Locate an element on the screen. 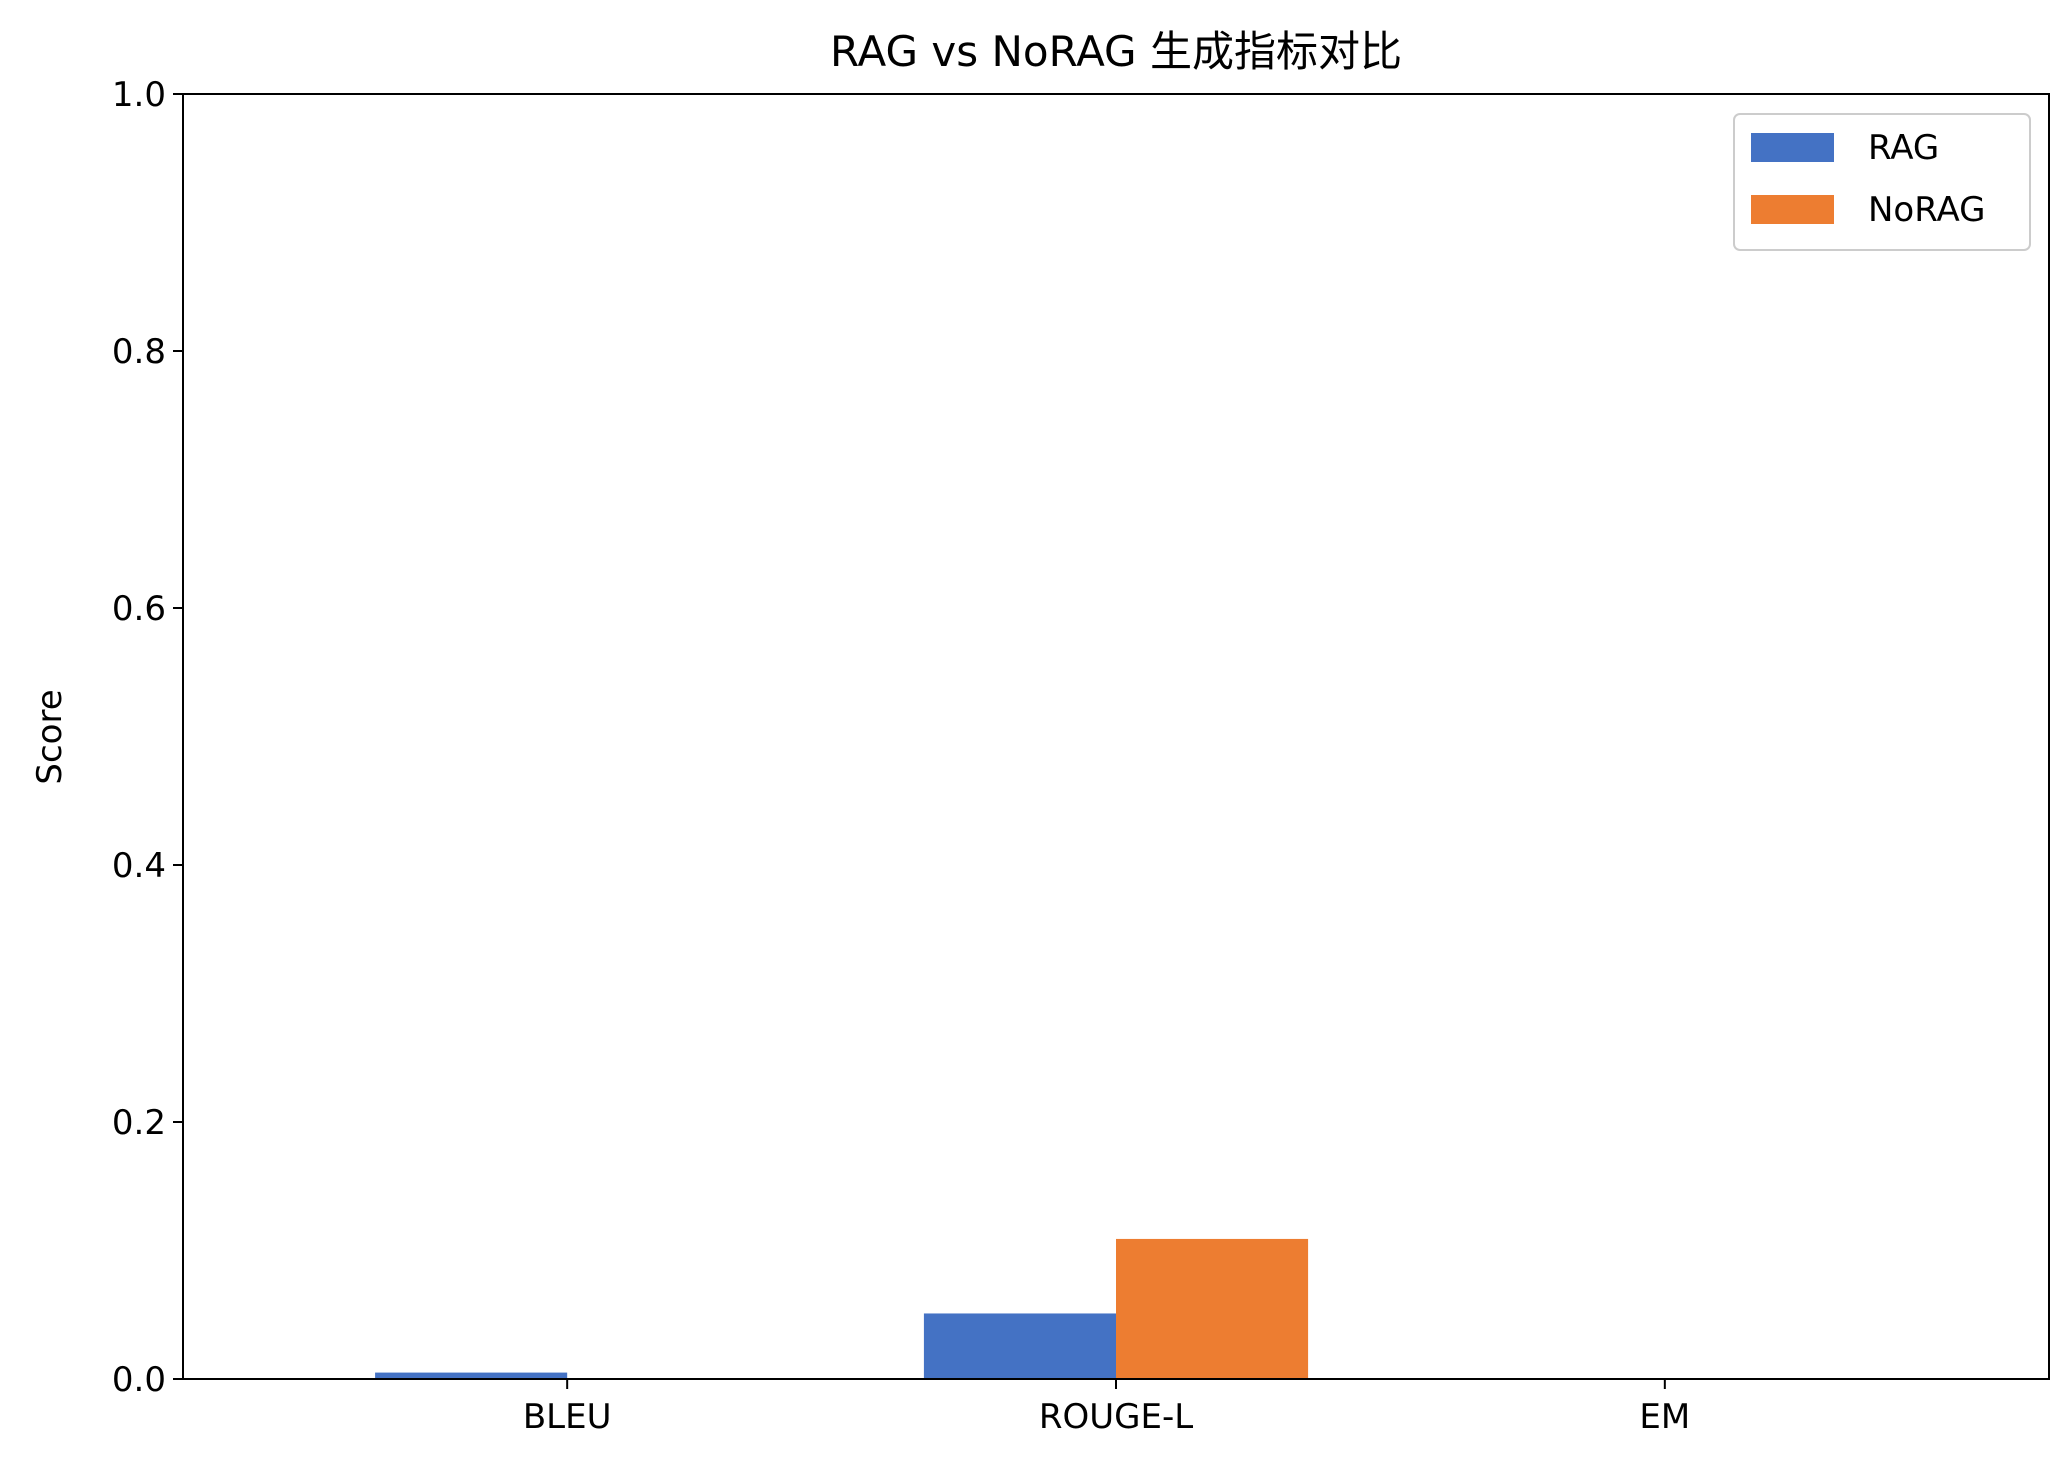  y-axis-title: Score is located at coordinates (50, 736).